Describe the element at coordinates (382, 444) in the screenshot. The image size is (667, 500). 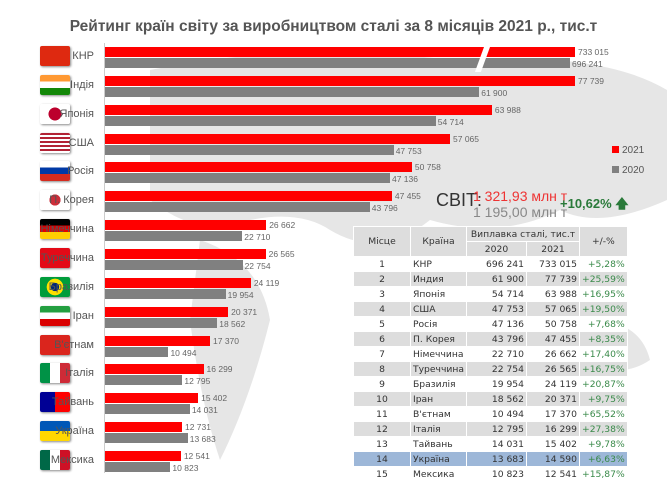
I see `cell-place: 13` at that location.